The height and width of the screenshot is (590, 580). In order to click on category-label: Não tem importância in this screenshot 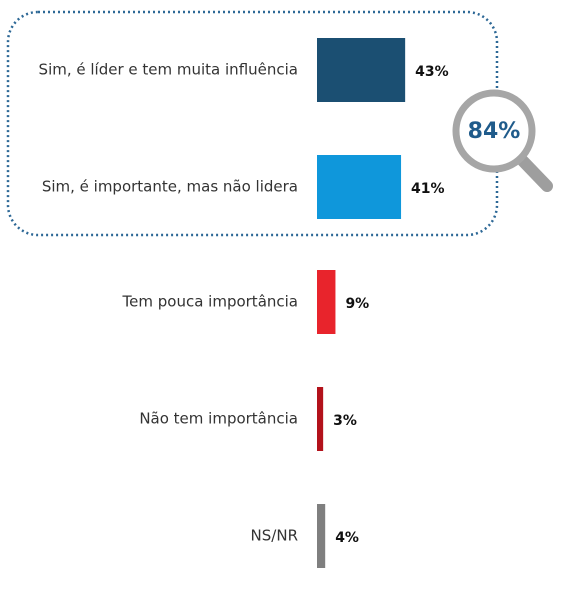, I will do `click(218, 419)`.